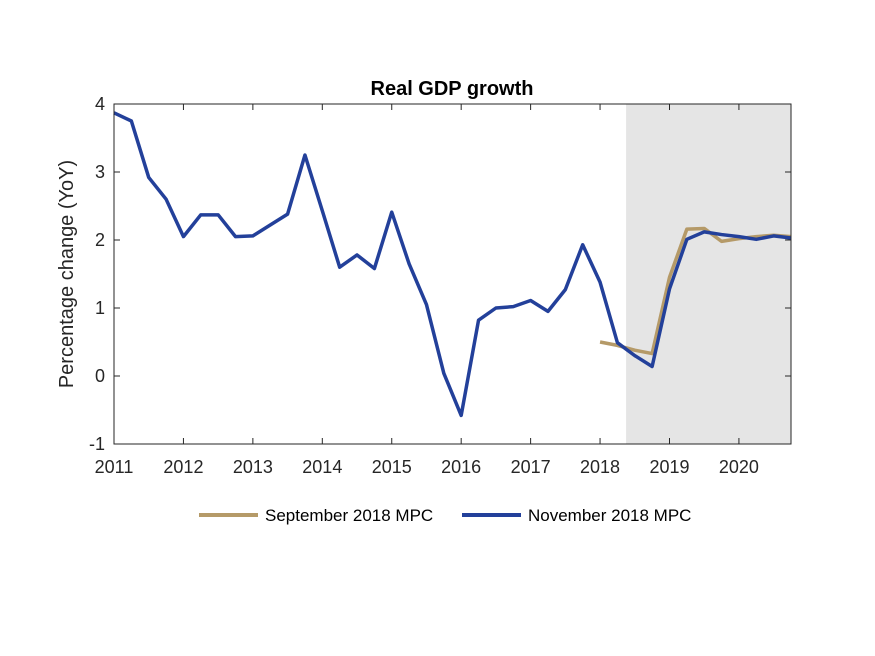  Describe the element at coordinates (67, 274) in the screenshot. I see `y-axis-label: Percentage change (YoY)` at that location.